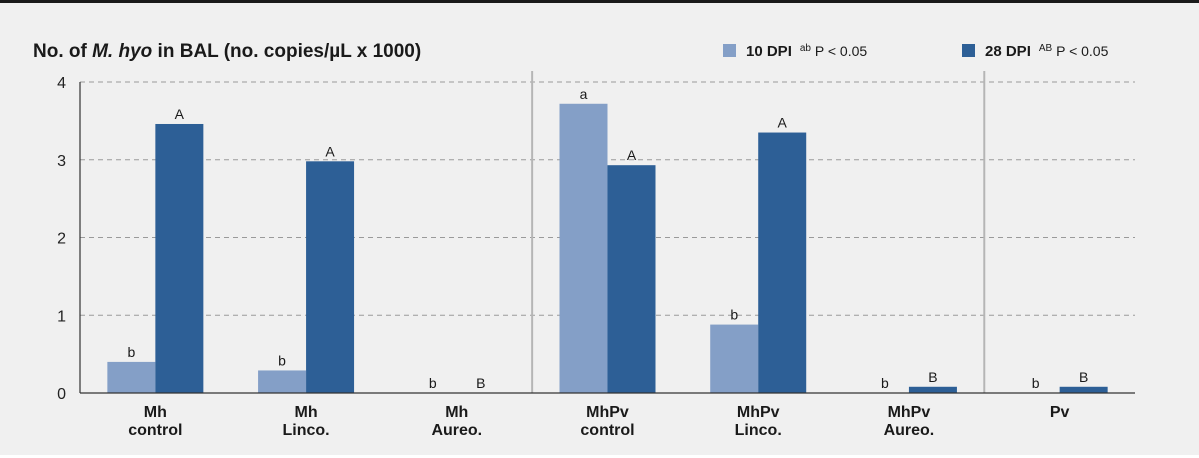 This screenshot has width=1199, height=458. What do you see at coordinates (916, 51) in the screenshot?
I see `legend: 10 DPI ab P < 0.05 28 DPI AB P < 0.05` at bounding box center [916, 51].